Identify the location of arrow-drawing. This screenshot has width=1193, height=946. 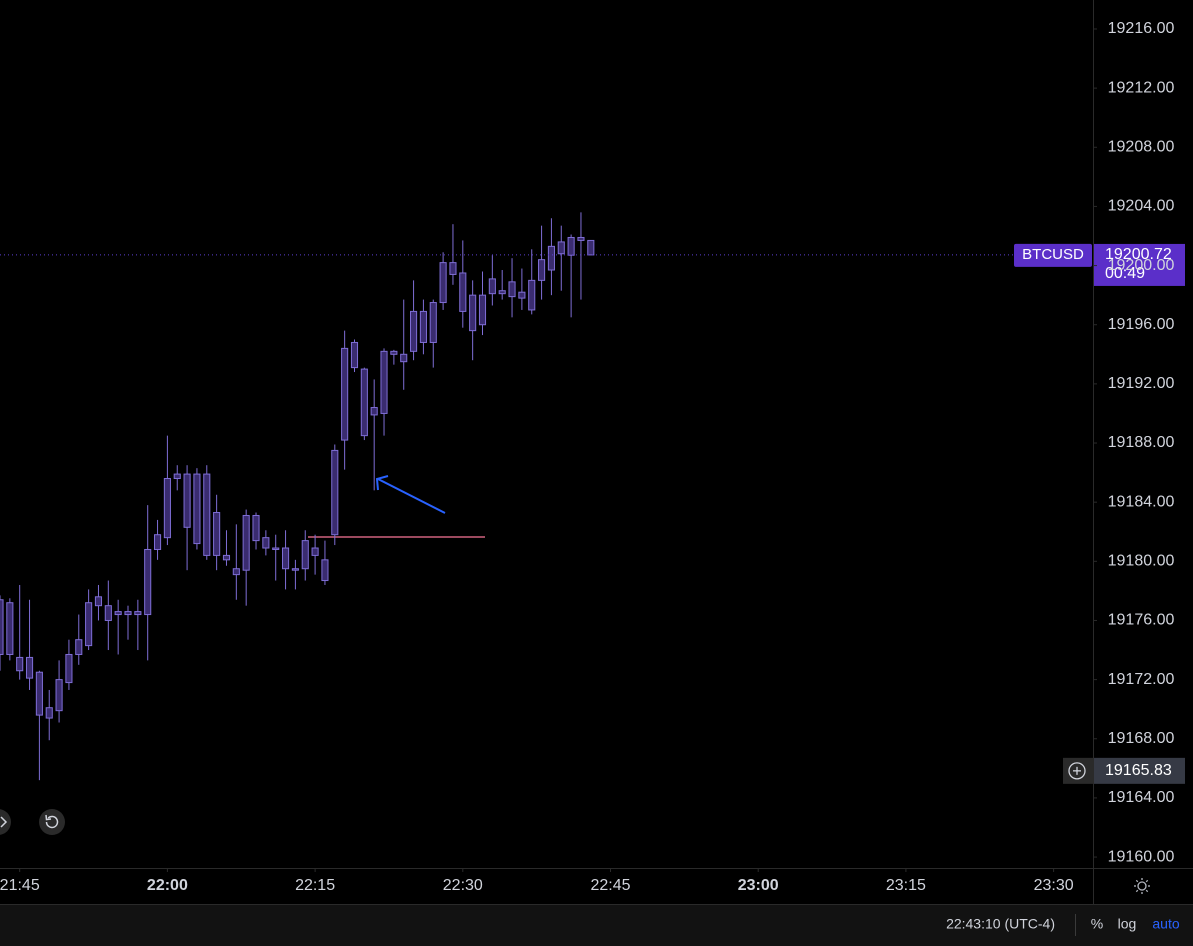
(410, 494).